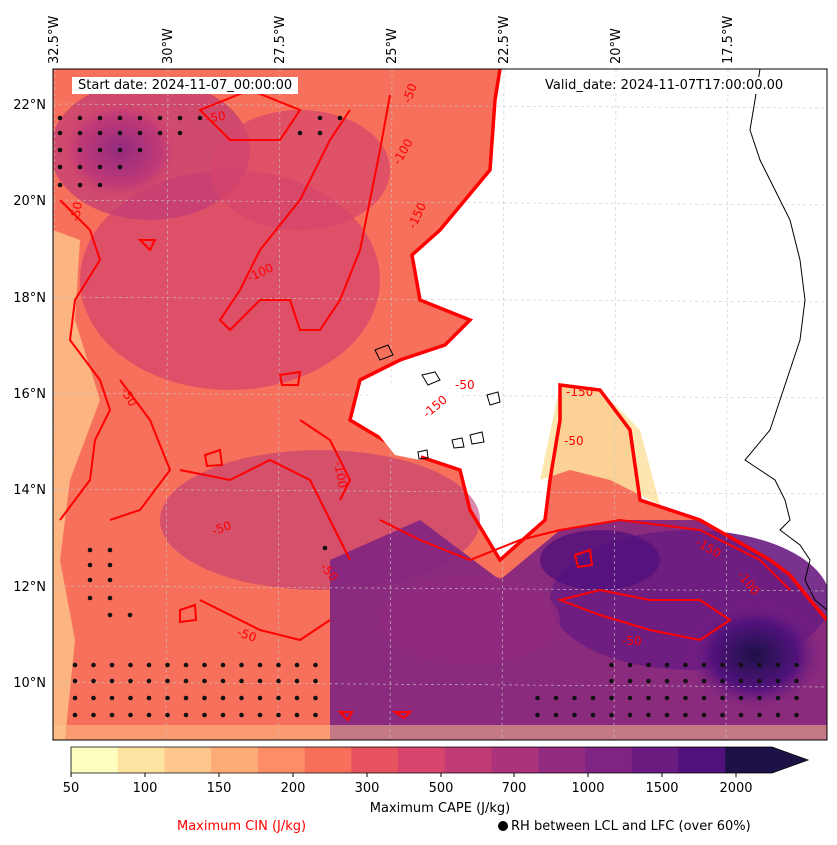  Describe the element at coordinates (280, 39) in the screenshot. I see `longitude-label: 27.5°W` at that location.